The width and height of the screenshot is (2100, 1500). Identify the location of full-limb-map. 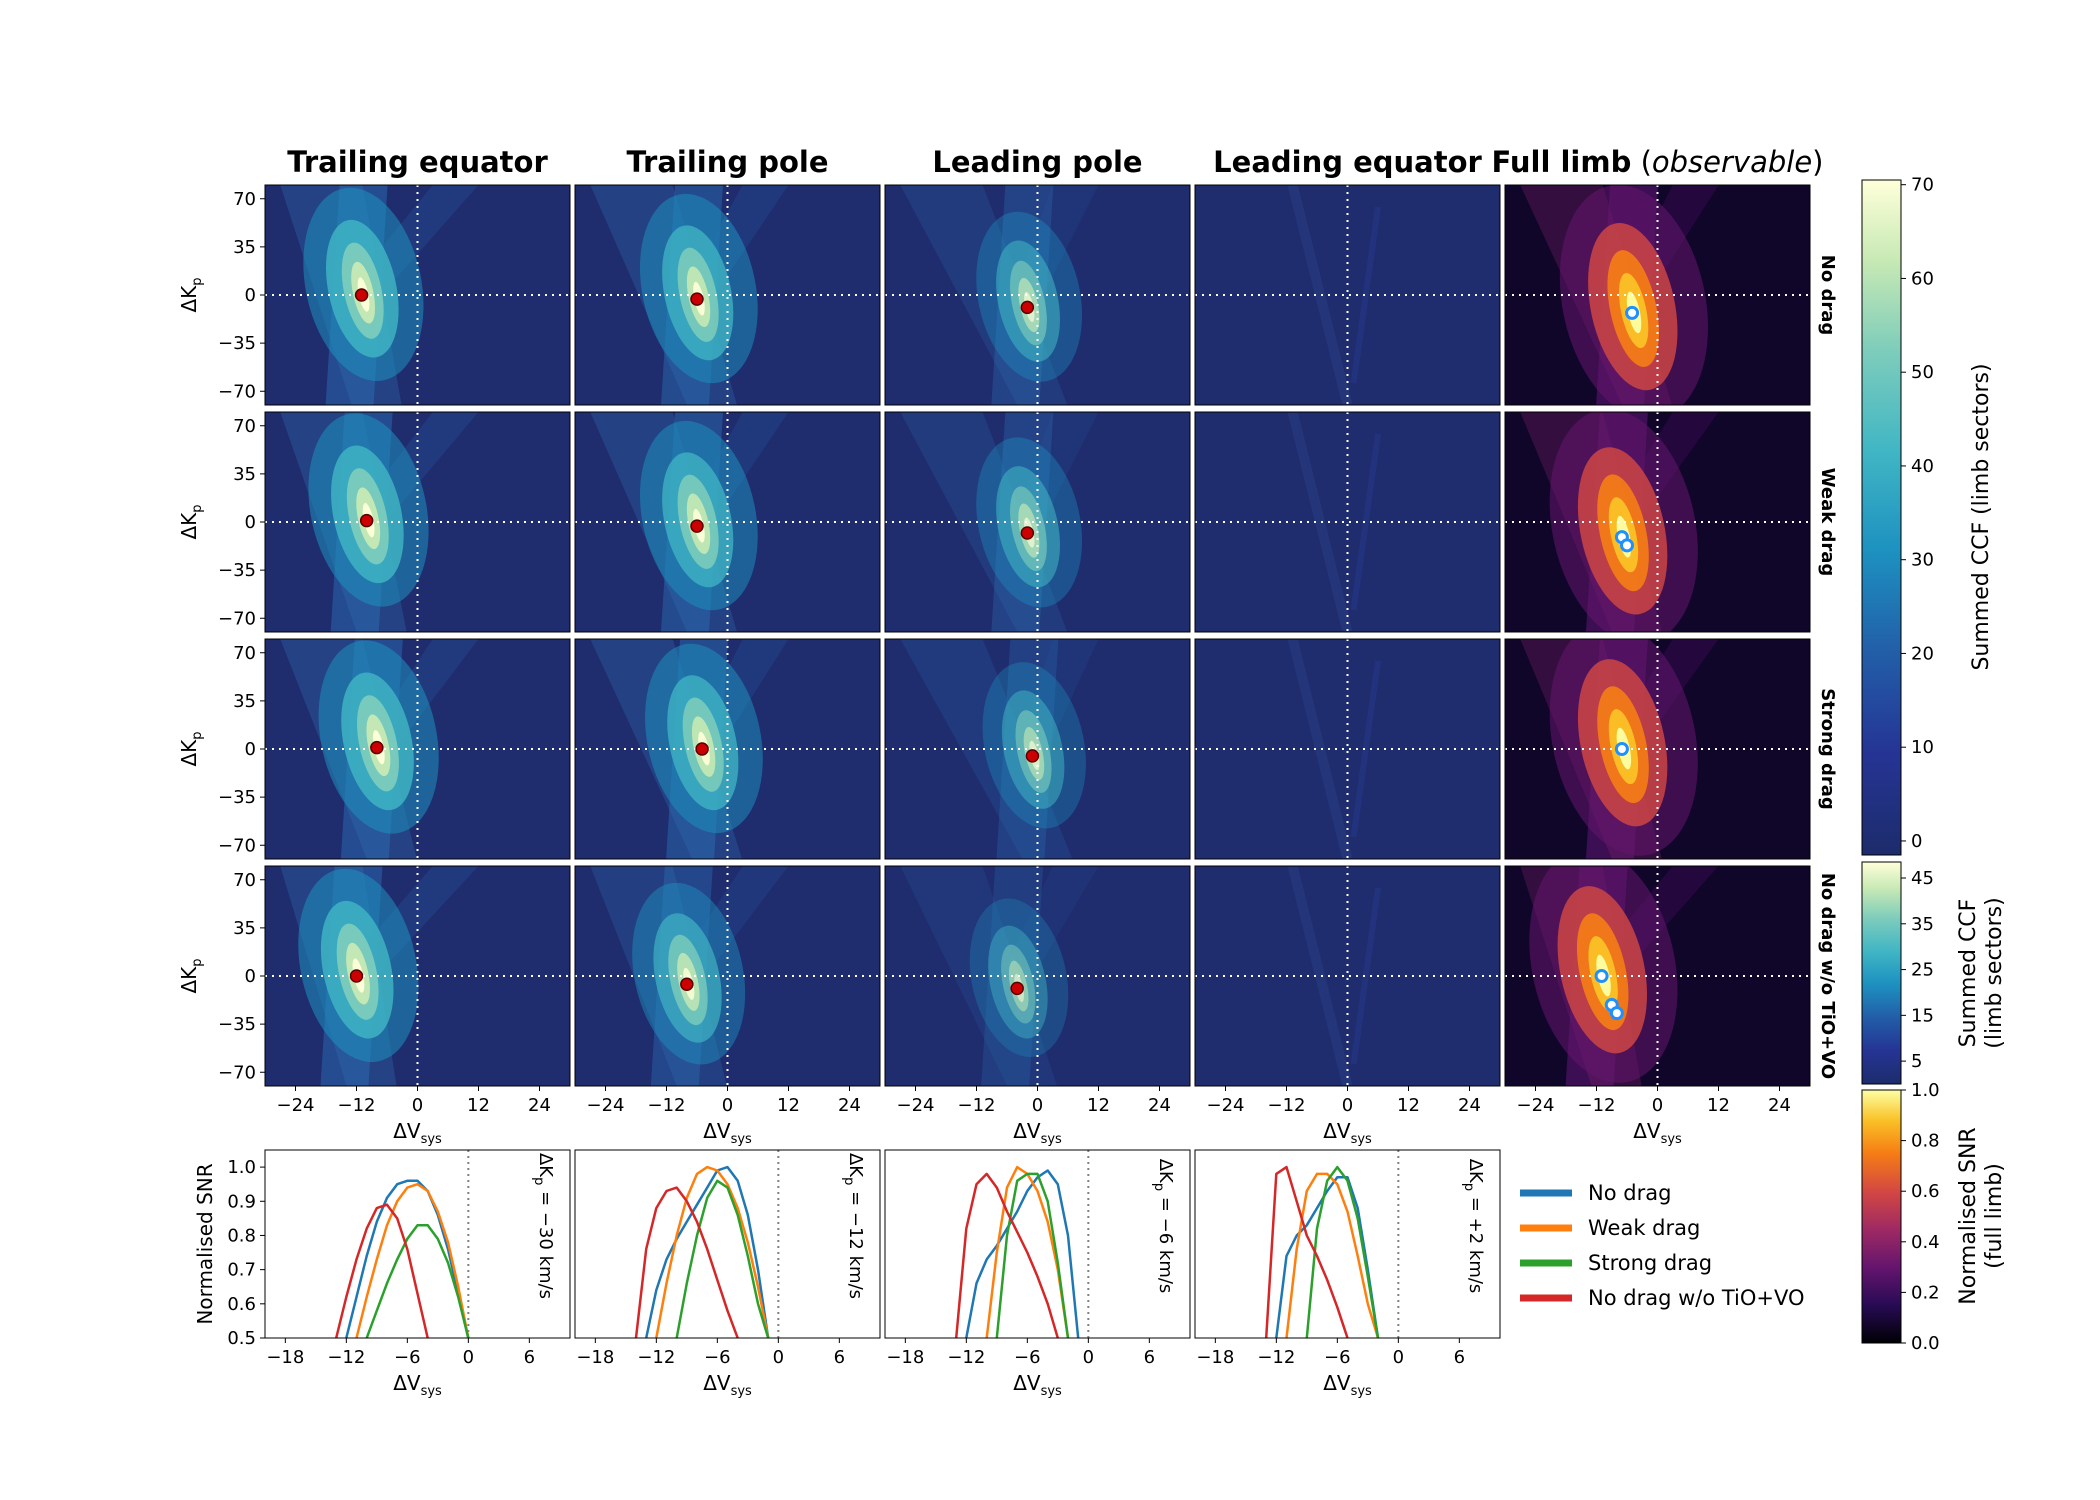
(1657, 749).